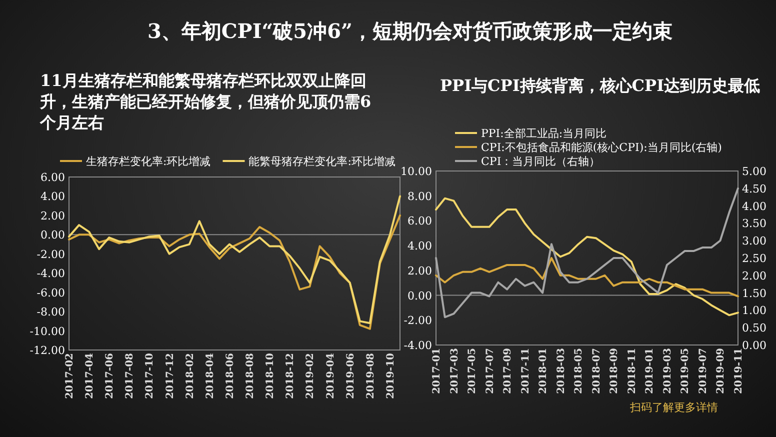 The image size is (776, 437). What do you see at coordinates (508, 371) in the screenshot?
I see `x-tick-label: 2017-09` at bounding box center [508, 371].